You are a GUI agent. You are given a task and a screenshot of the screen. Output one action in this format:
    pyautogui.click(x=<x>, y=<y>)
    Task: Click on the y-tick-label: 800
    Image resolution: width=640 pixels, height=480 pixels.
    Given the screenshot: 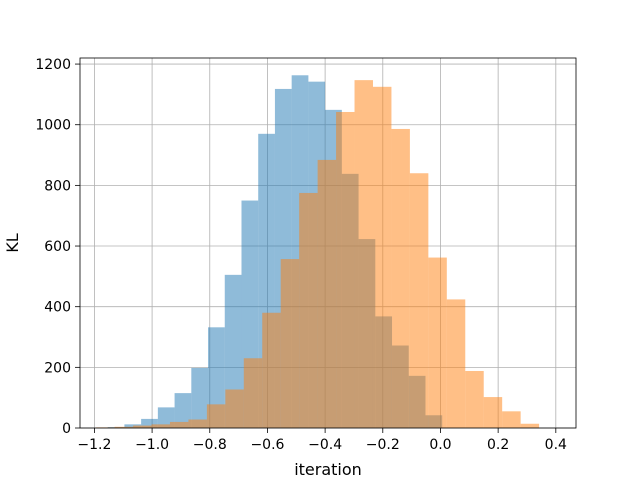 What is the action you would take?
    pyautogui.click(x=57, y=186)
    